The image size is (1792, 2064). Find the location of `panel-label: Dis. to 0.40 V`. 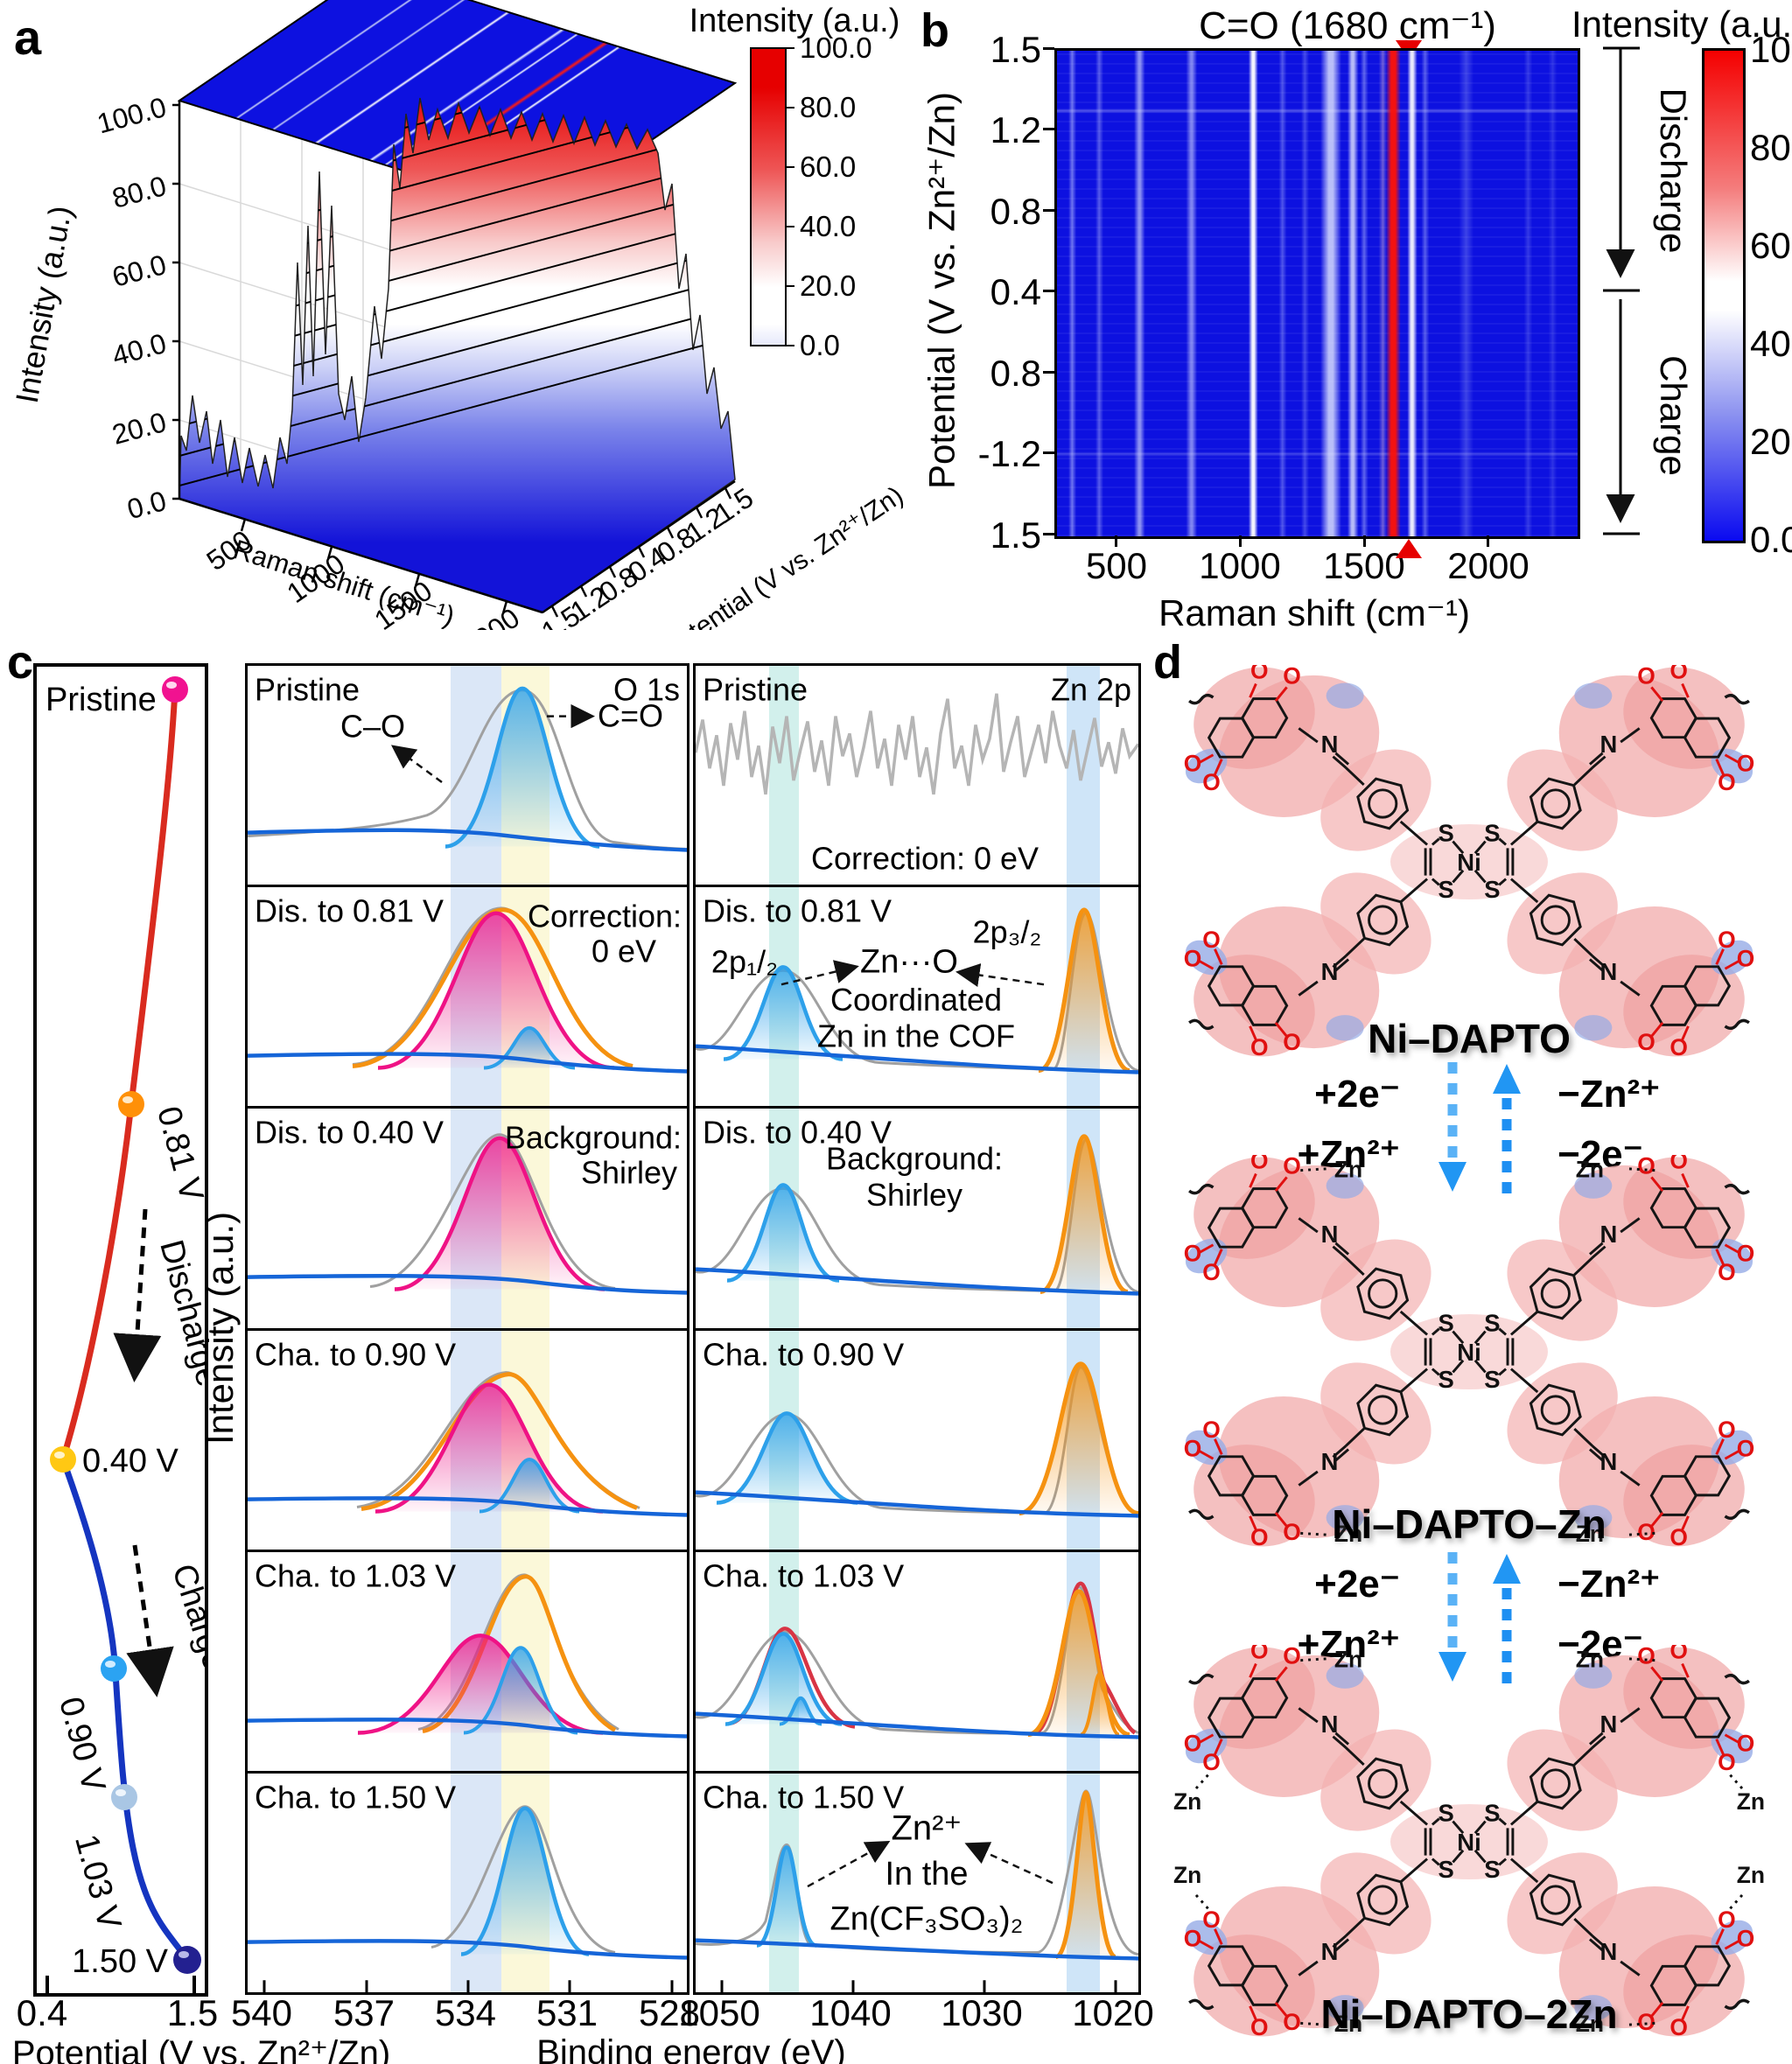

panel-label: Dis. to 0.40 V is located at coordinates (797, 1133).